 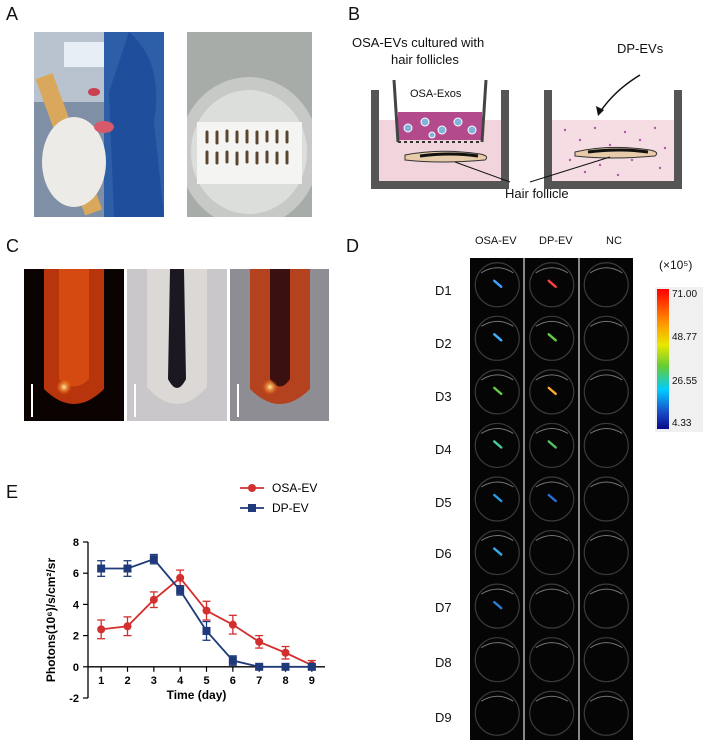 What do you see at coordinates (290, 508) in the screenshot?
I see `legend-label: DP-EV` at bounding box center [290, 508].